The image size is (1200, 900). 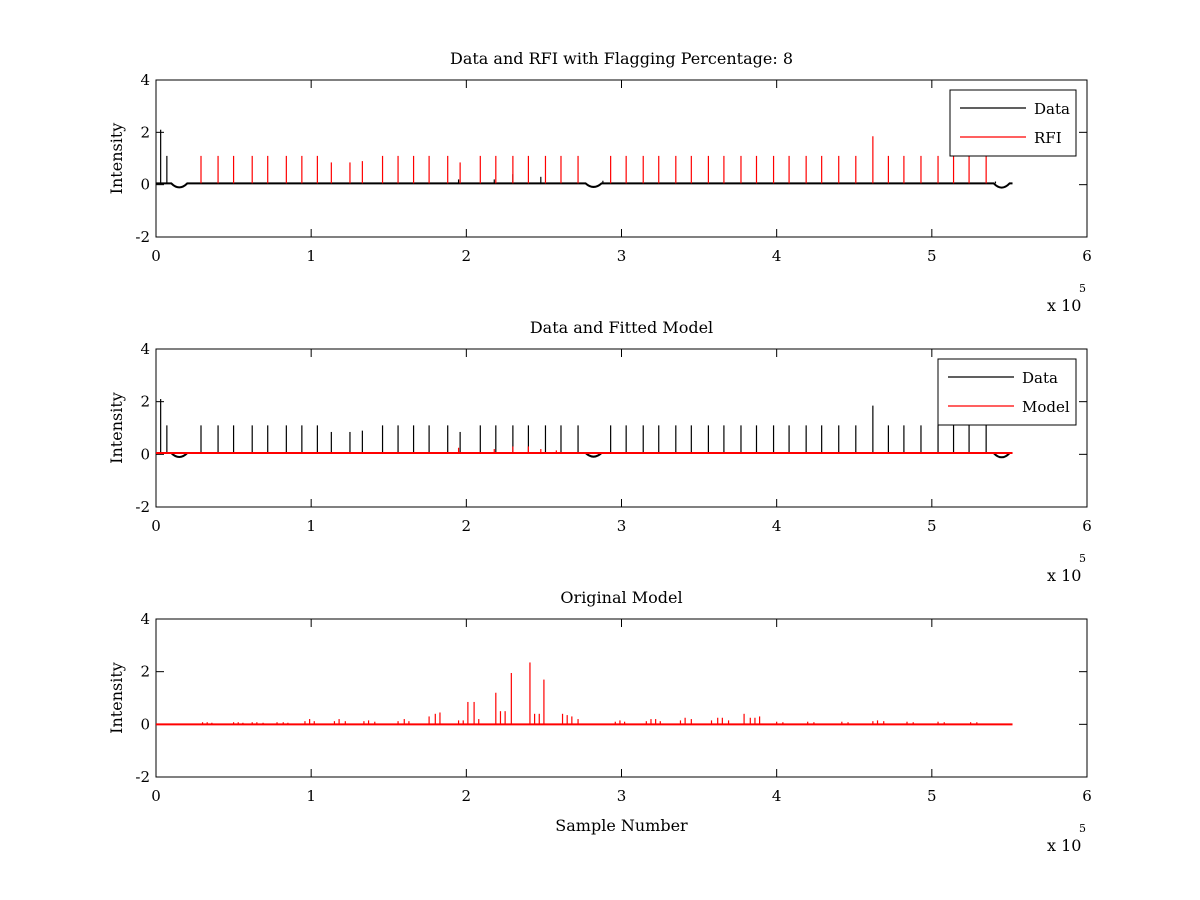 I want to click on legend: Data Model, so click(x=1007, y=392).